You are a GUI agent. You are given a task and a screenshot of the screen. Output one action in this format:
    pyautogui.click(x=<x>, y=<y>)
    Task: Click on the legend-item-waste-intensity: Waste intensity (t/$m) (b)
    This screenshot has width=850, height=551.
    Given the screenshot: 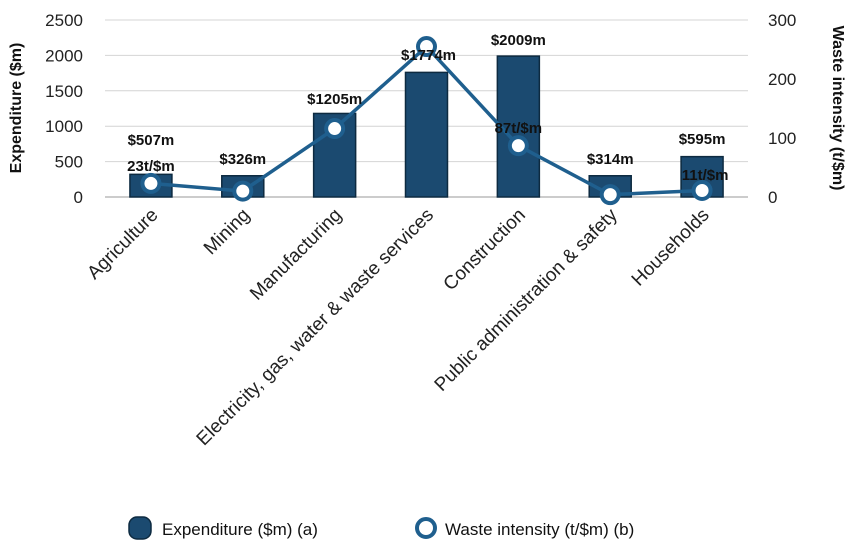 What is the action you would take?
    pyautogui.click(x=524, y=528)
    